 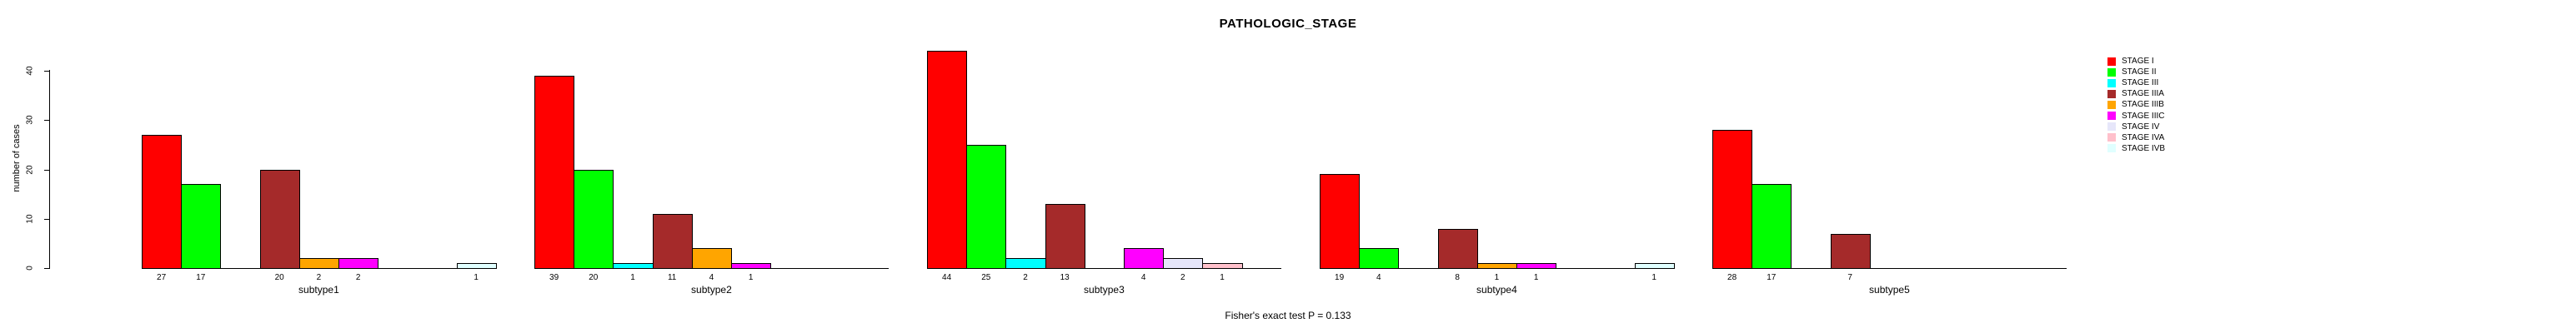 I want to click on bar-subtype2-stage-ii, so click(x=594, y=219).